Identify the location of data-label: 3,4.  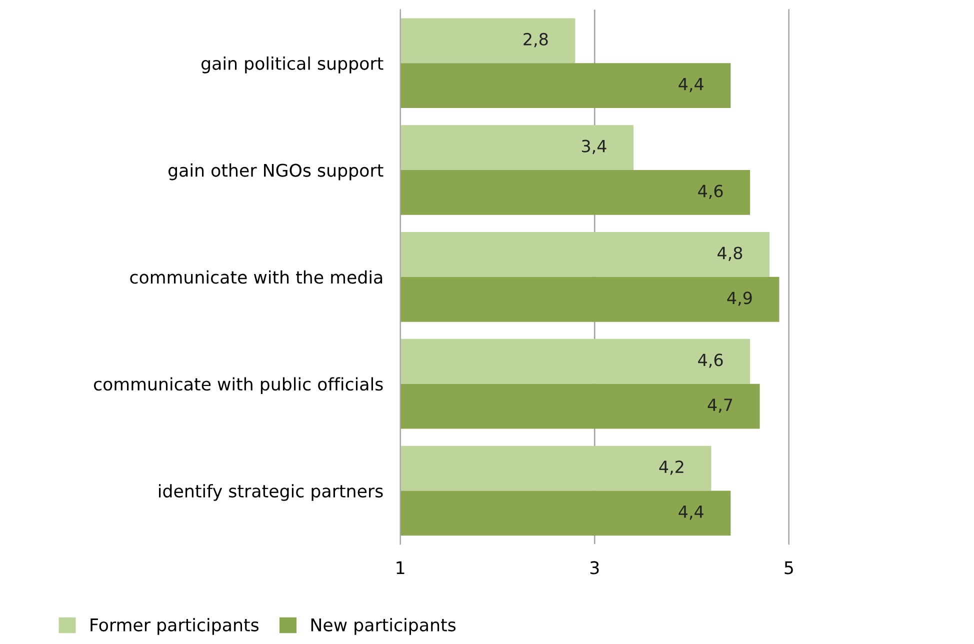
(594, 147).